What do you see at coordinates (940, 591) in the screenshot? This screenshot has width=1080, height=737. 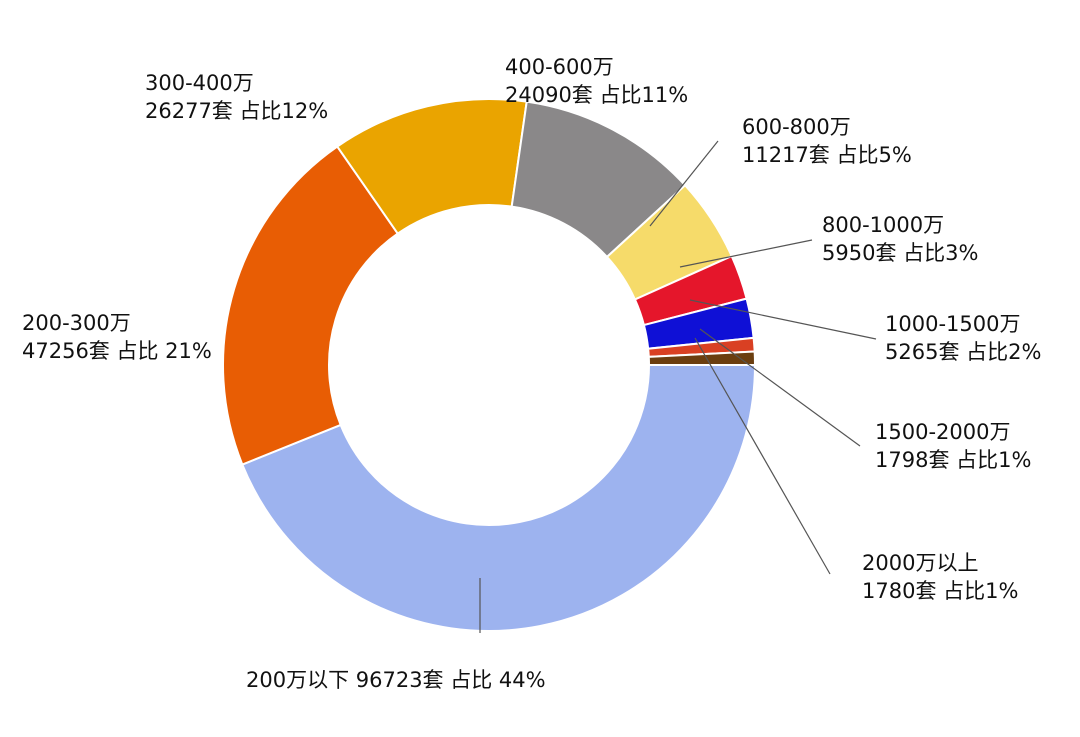 I see `slice-label-line: 1780套 占比1%` at bounding box center [940, 591].